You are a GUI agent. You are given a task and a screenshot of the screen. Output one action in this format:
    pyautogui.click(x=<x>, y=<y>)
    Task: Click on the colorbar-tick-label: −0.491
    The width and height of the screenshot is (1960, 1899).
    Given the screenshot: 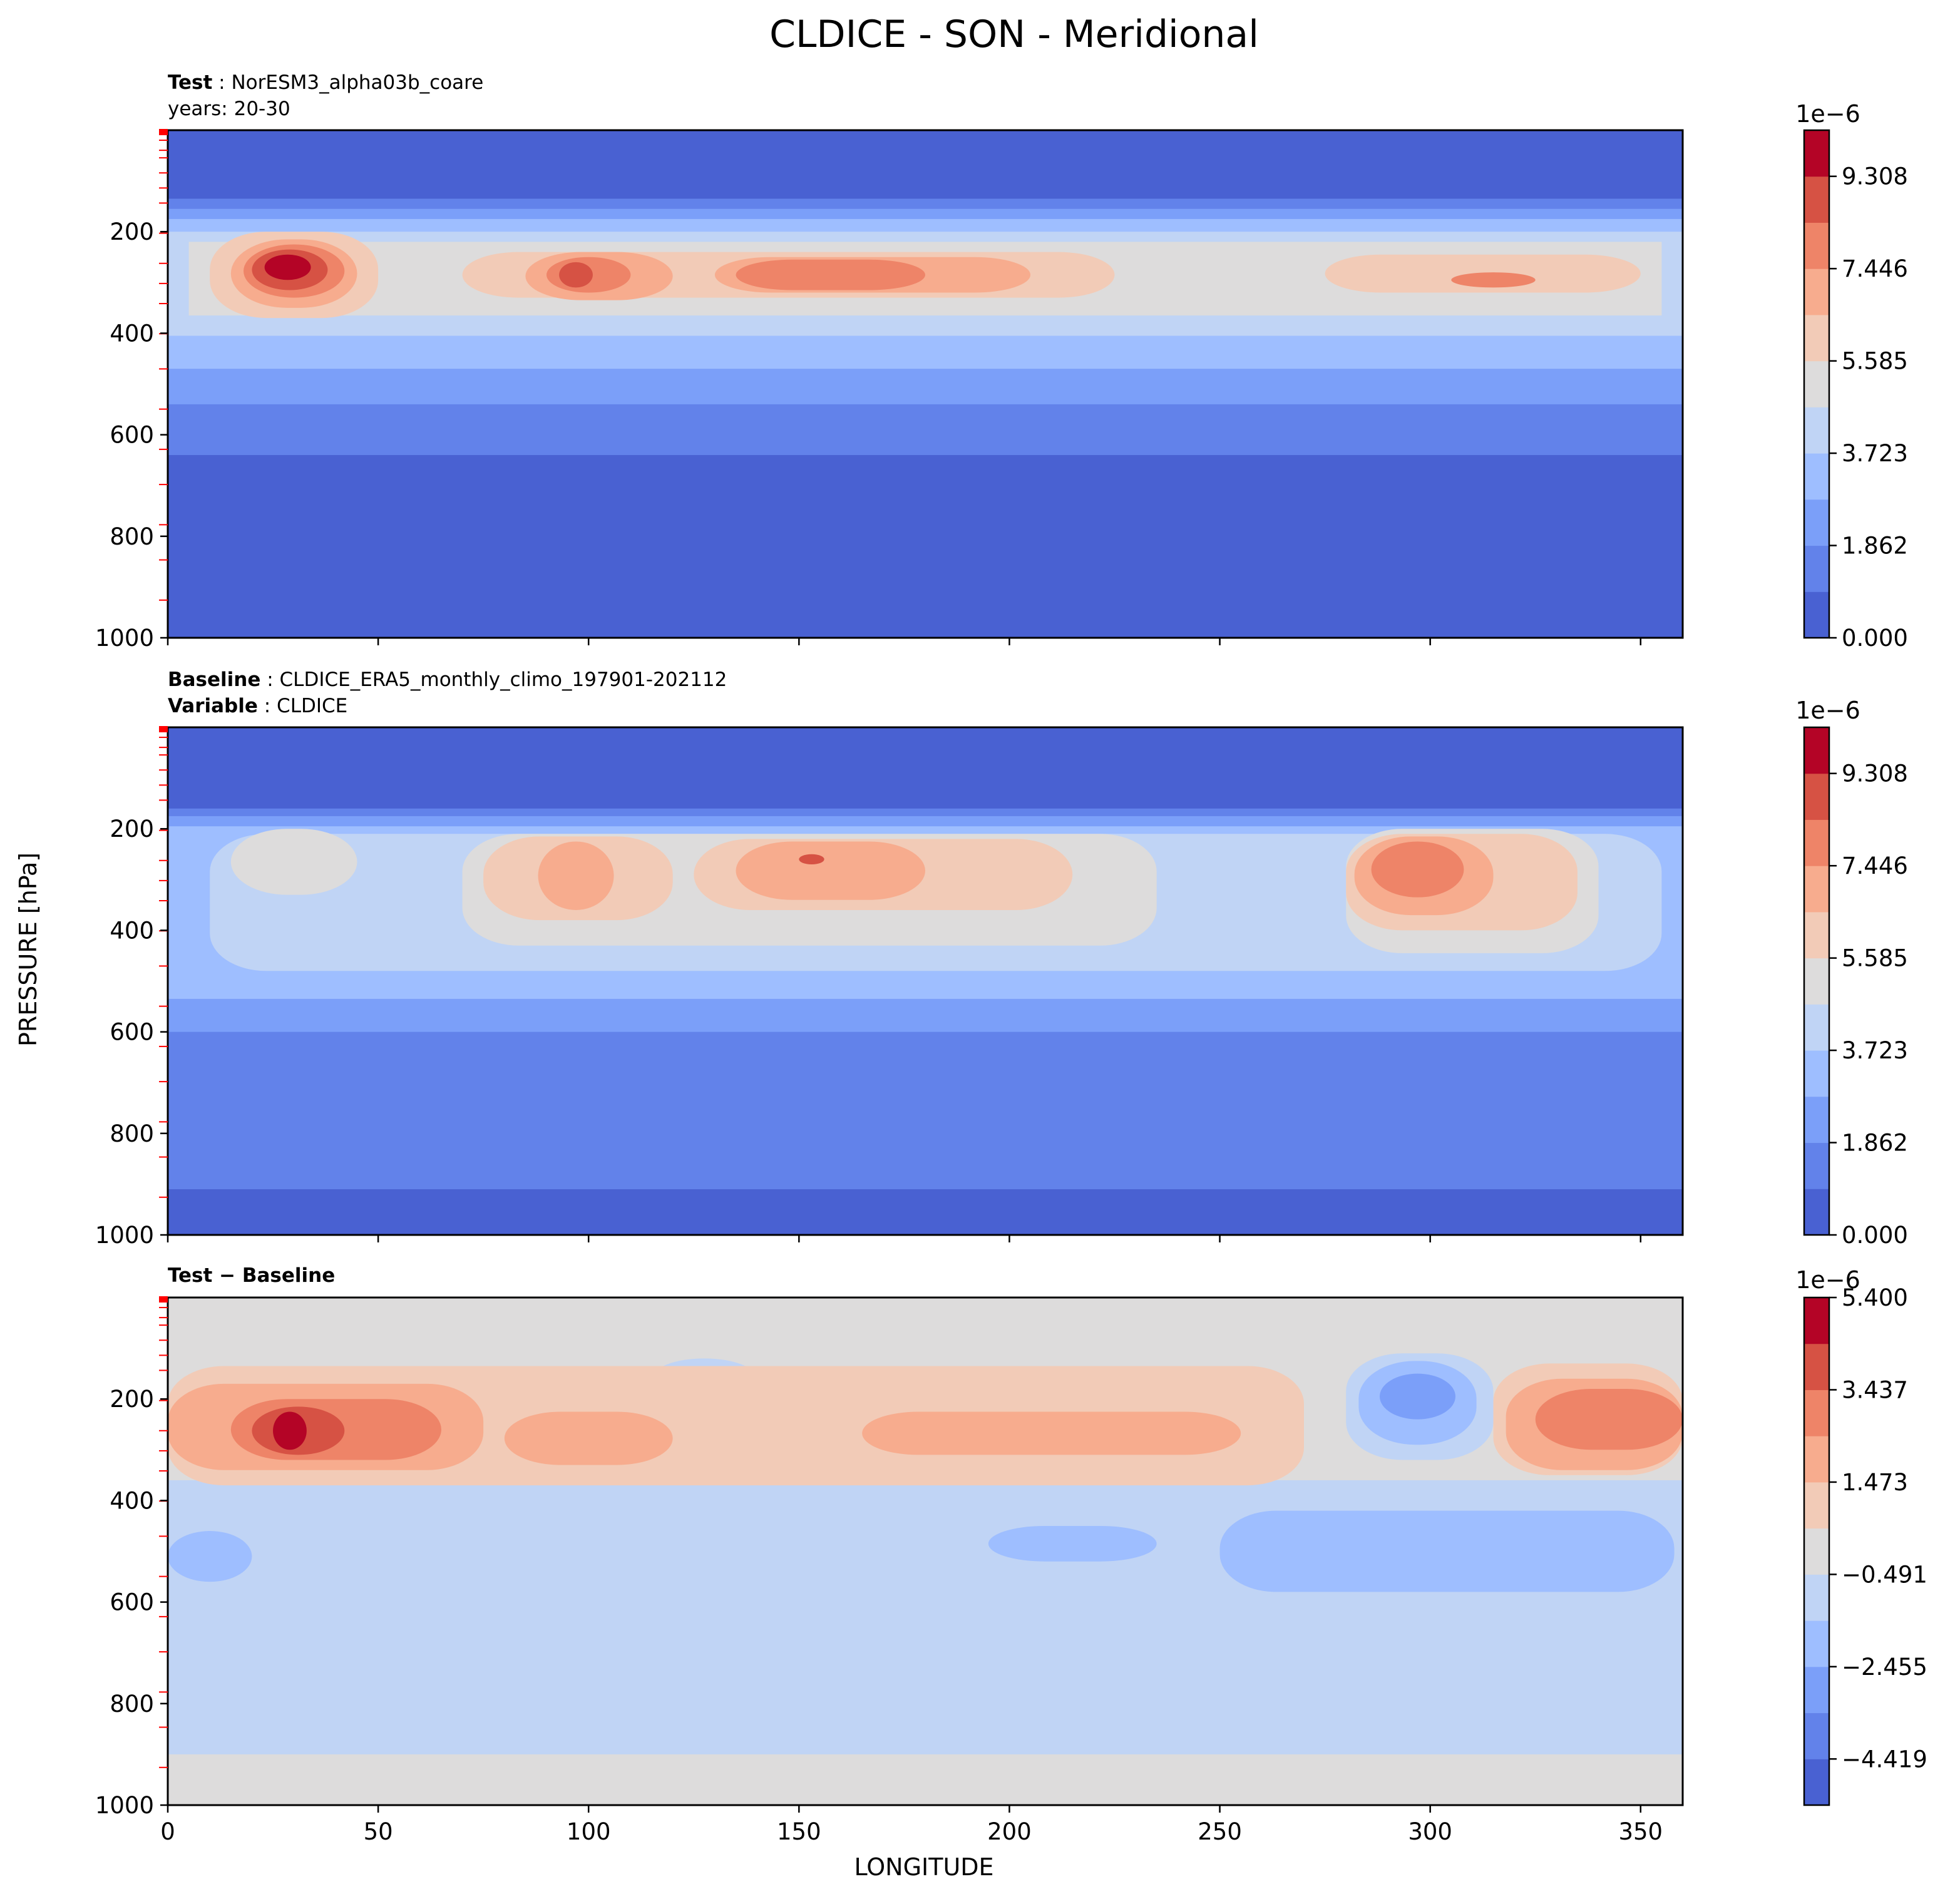 What is the action you would take?
    pyautogui.click(x=1884, y=1574)
    